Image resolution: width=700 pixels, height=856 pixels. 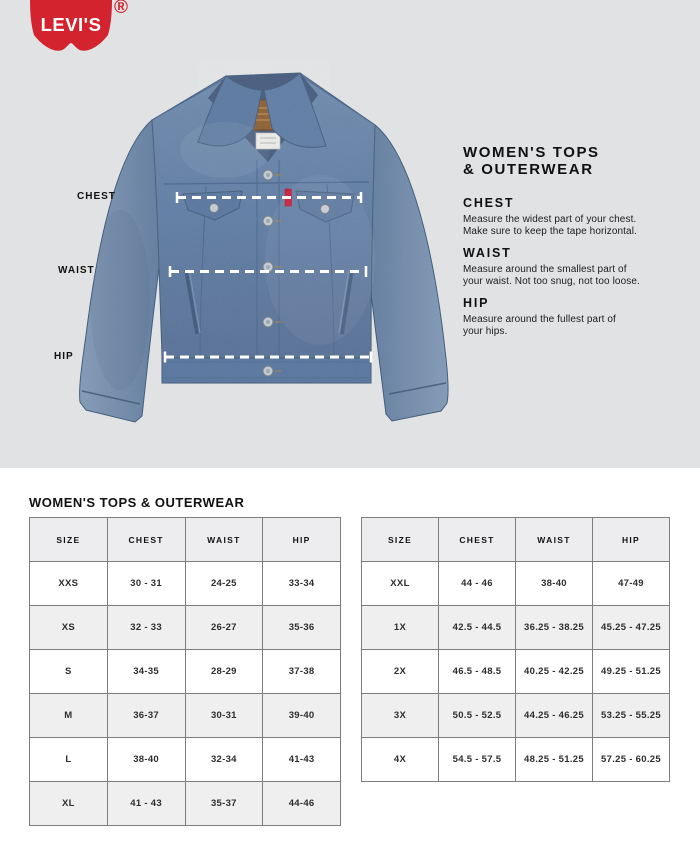 I want to click on table-row: XL 41 - 43 35-37 44-46, so click(x=185, y=803).